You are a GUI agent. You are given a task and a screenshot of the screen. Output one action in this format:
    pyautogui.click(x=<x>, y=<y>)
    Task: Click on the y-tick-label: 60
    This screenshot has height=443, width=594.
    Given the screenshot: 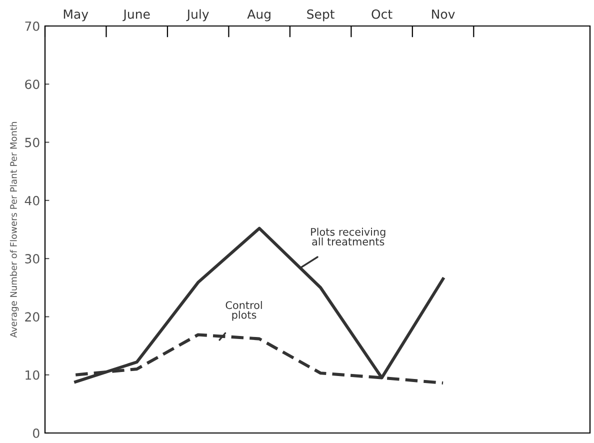 What is the action you would take?
    pyautogui.click(x=32, y=85)
    